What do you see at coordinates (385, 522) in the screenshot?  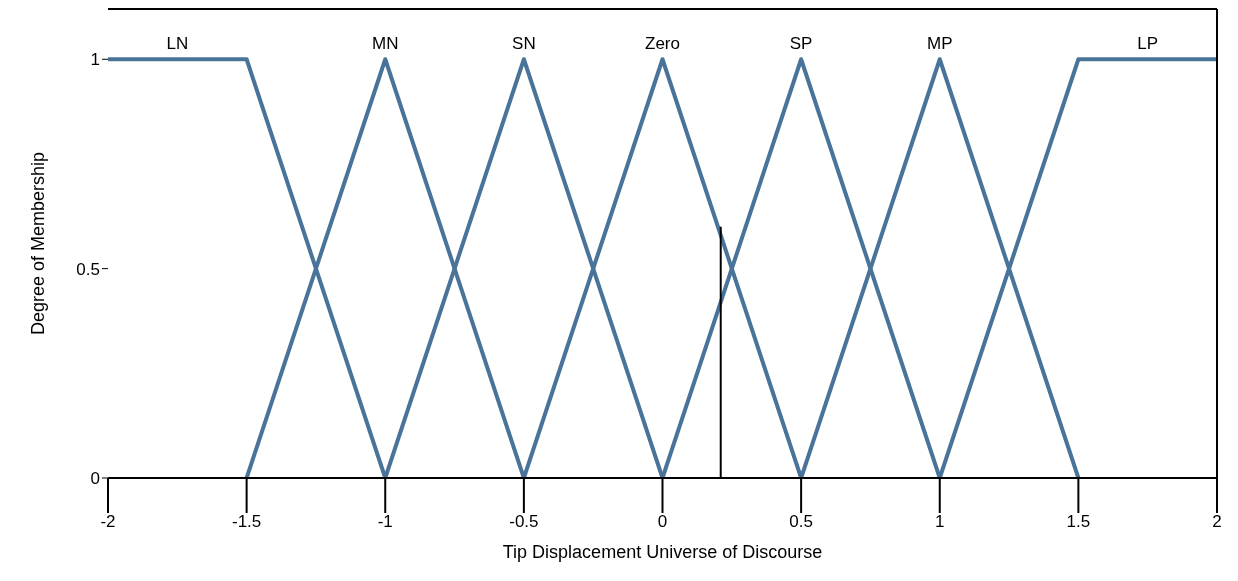 I see `x-tick-label: -1` at bounding box center [385, 522].